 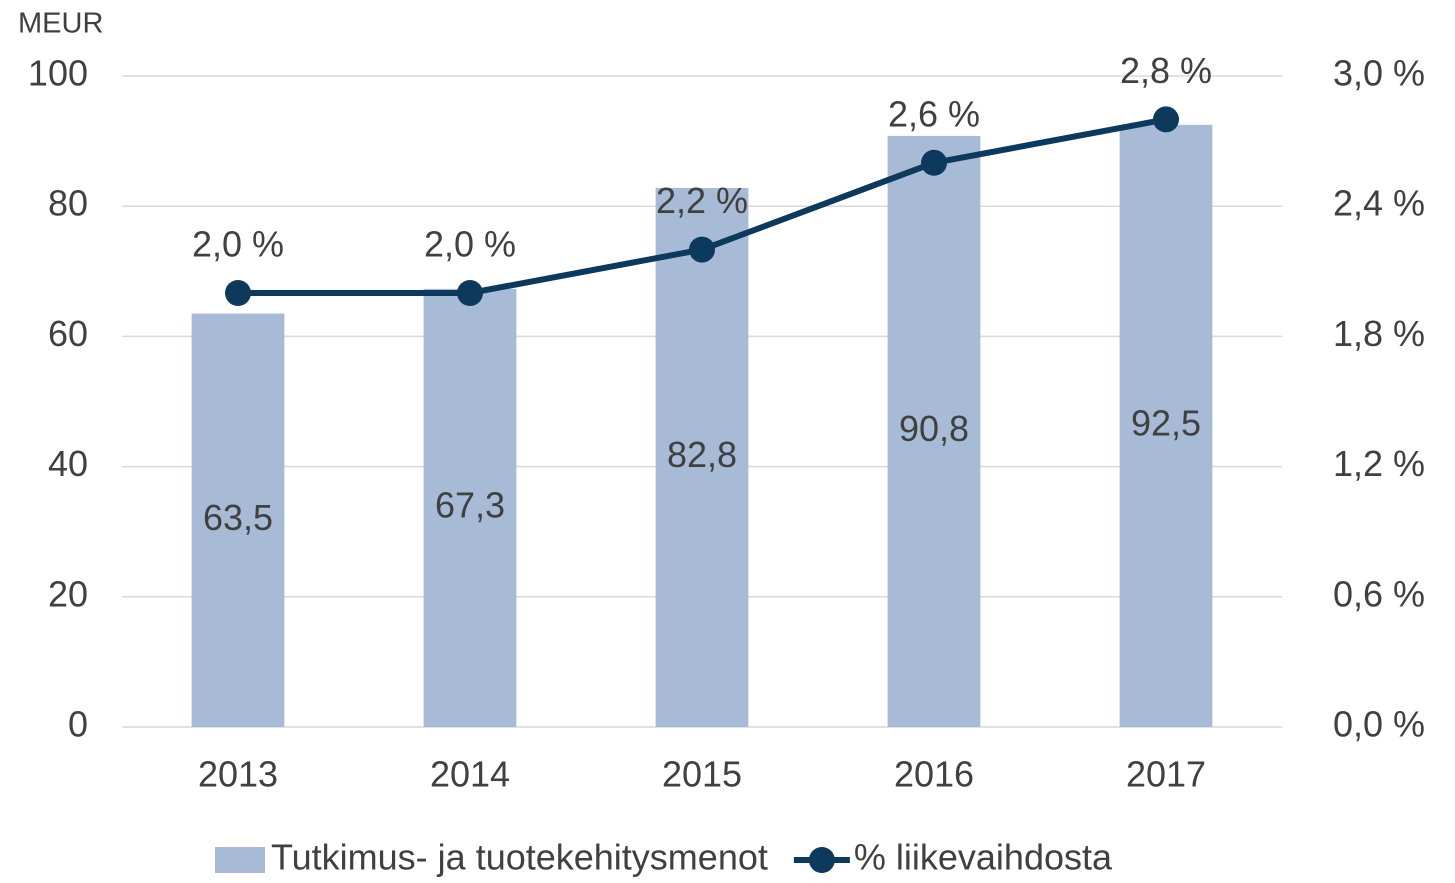 What do you see at coordinates (934, 113) in the screenshot?
I see `line-value-label: 2,6 %` at bounding box center [934, 113].